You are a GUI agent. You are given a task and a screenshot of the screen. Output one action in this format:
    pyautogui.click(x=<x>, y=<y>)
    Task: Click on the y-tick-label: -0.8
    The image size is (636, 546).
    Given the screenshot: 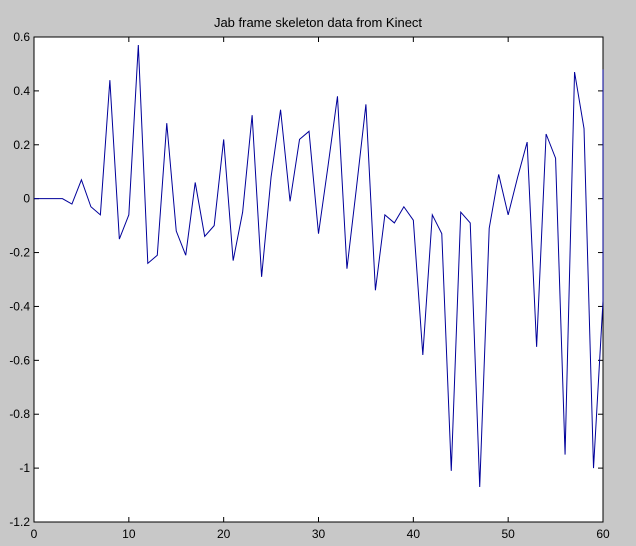 What is the action you would take?
    pyautogui.click(x=19, y=414)
    